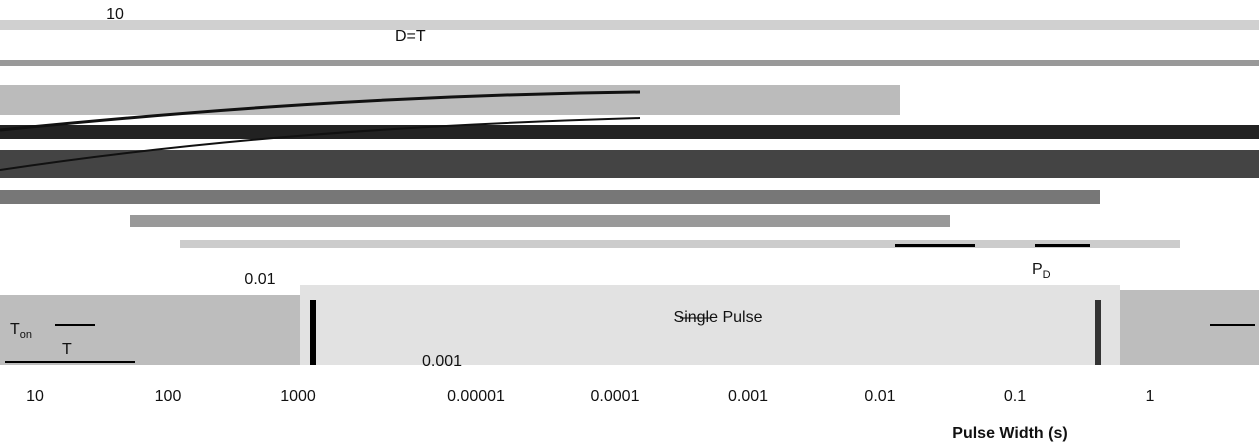 This screenshot has width=1259, height=446. I want to click on annotation: Ton, so click(21, 331).